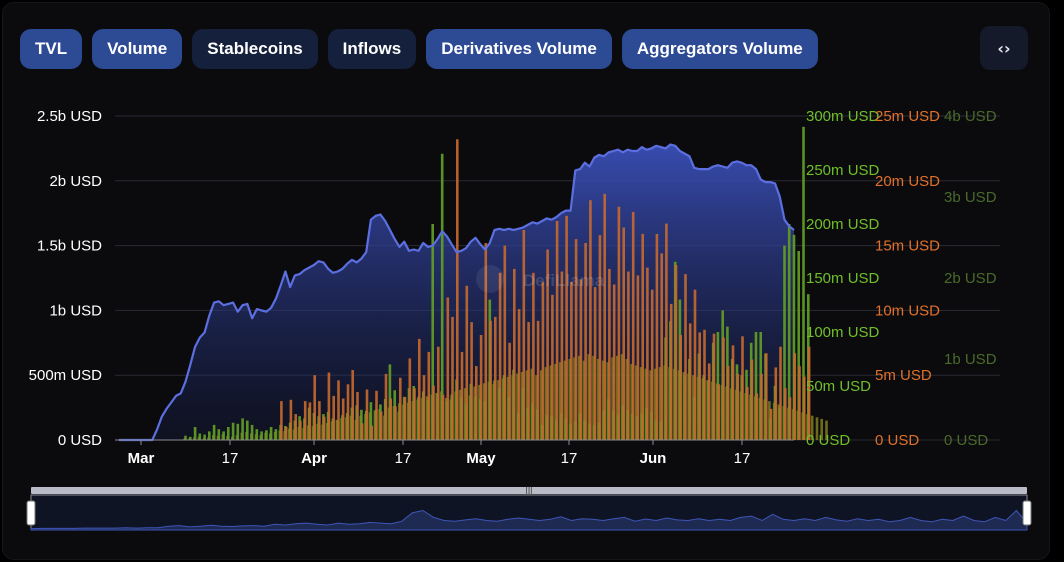 This screenshot has height=562, width=1064. I want to click on tab-aggregators-volume: Aggregators Volume, so click(719, 49).